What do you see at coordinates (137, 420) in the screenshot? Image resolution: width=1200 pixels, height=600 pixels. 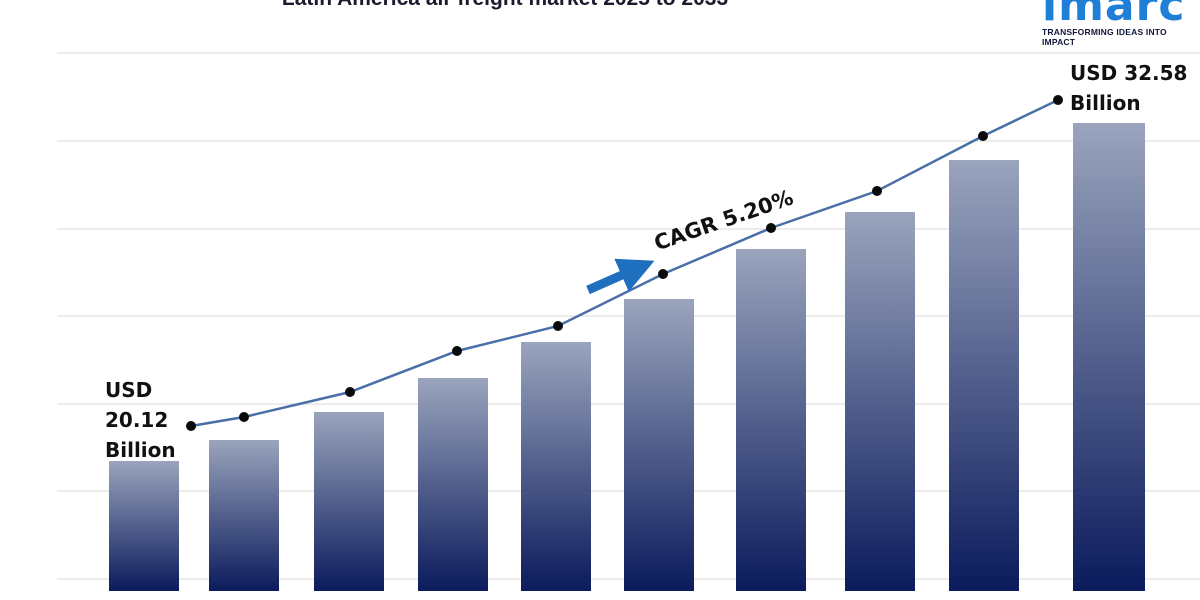 I see `start-value-line2: 20.12` at bounding box center [137, 420].